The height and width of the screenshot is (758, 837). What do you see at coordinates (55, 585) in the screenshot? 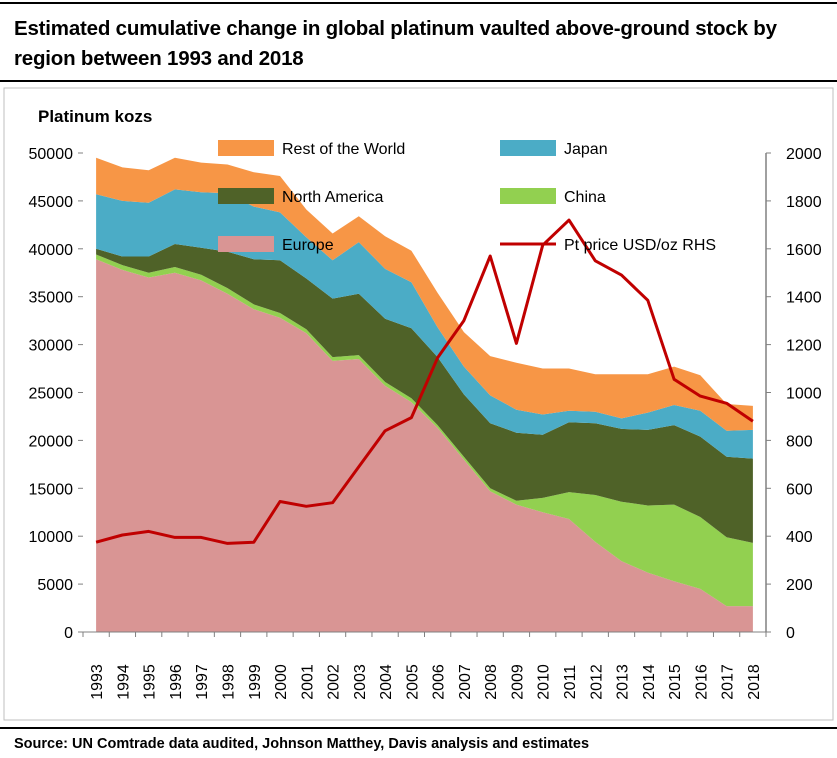
I see `y-tick-label: 5000` at bounding box center [55, 585].